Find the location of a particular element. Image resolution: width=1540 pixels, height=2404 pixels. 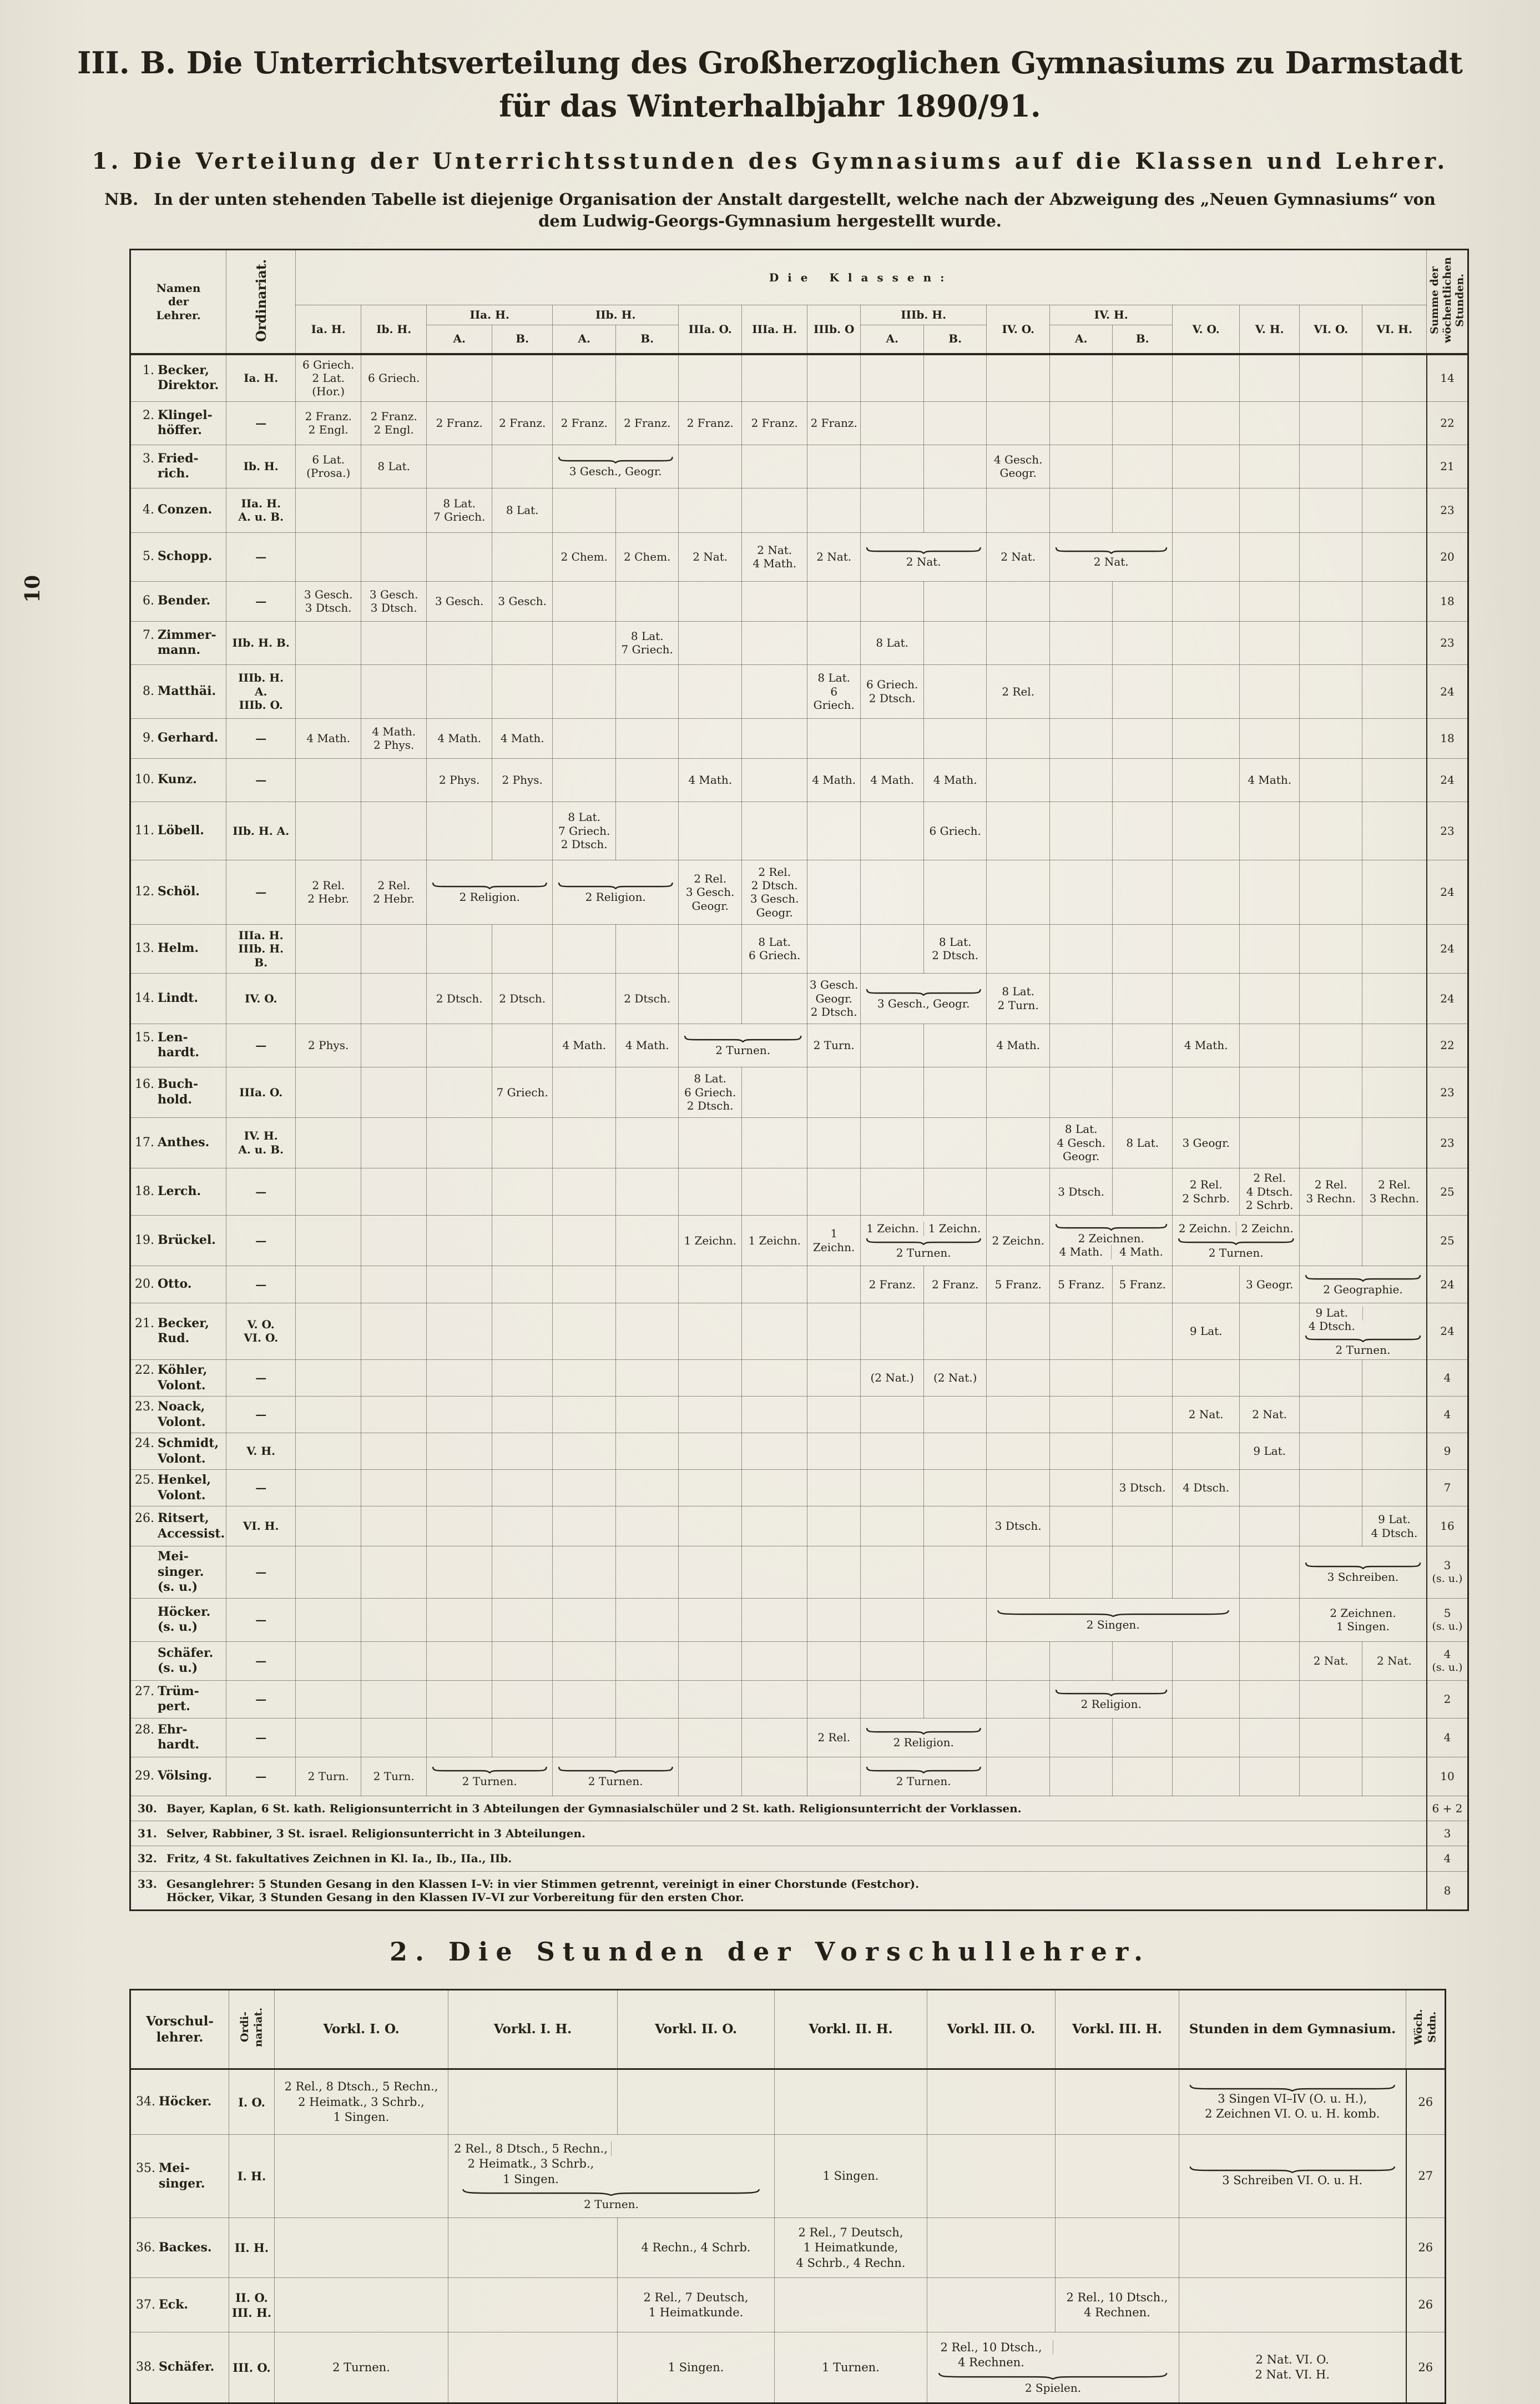

teacher-number: 15. is located at coordinates (144, 1037).